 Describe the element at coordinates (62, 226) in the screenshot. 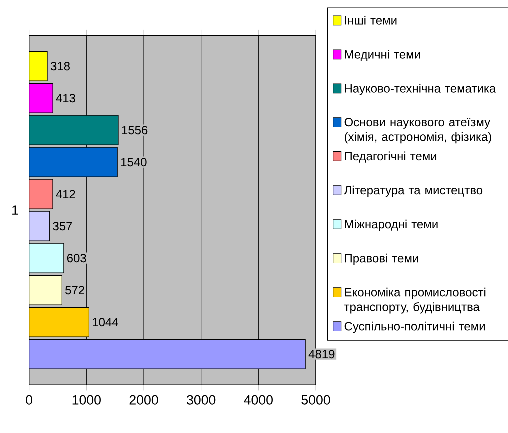

I see `data-label: 357` at that location.